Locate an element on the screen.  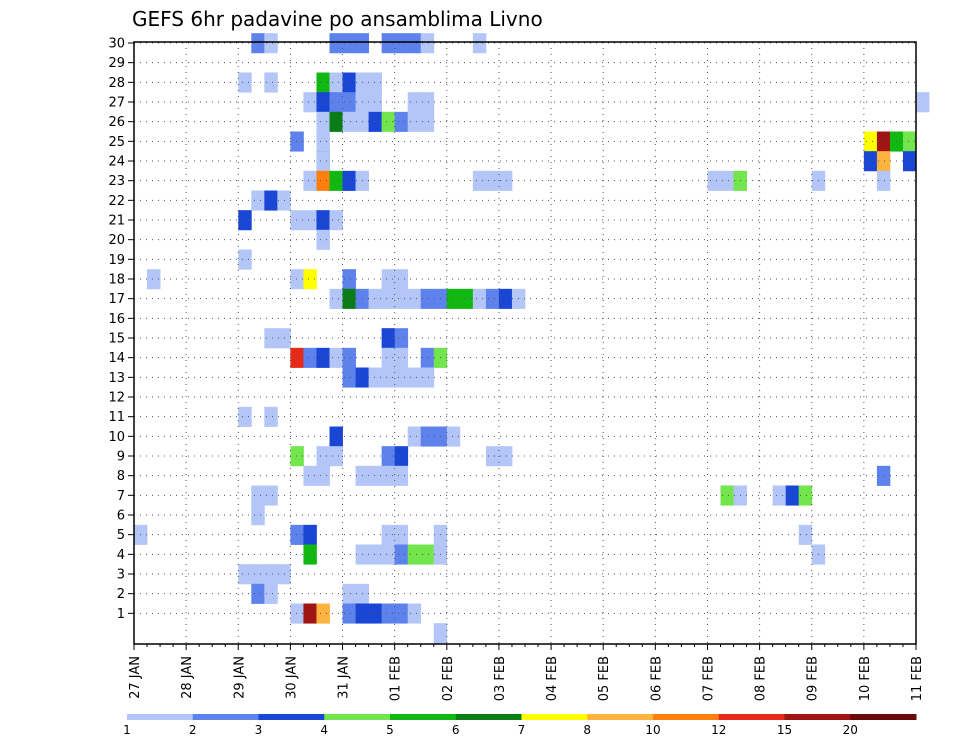
y-tick-label: 30 is located at coordinates (116, 44).